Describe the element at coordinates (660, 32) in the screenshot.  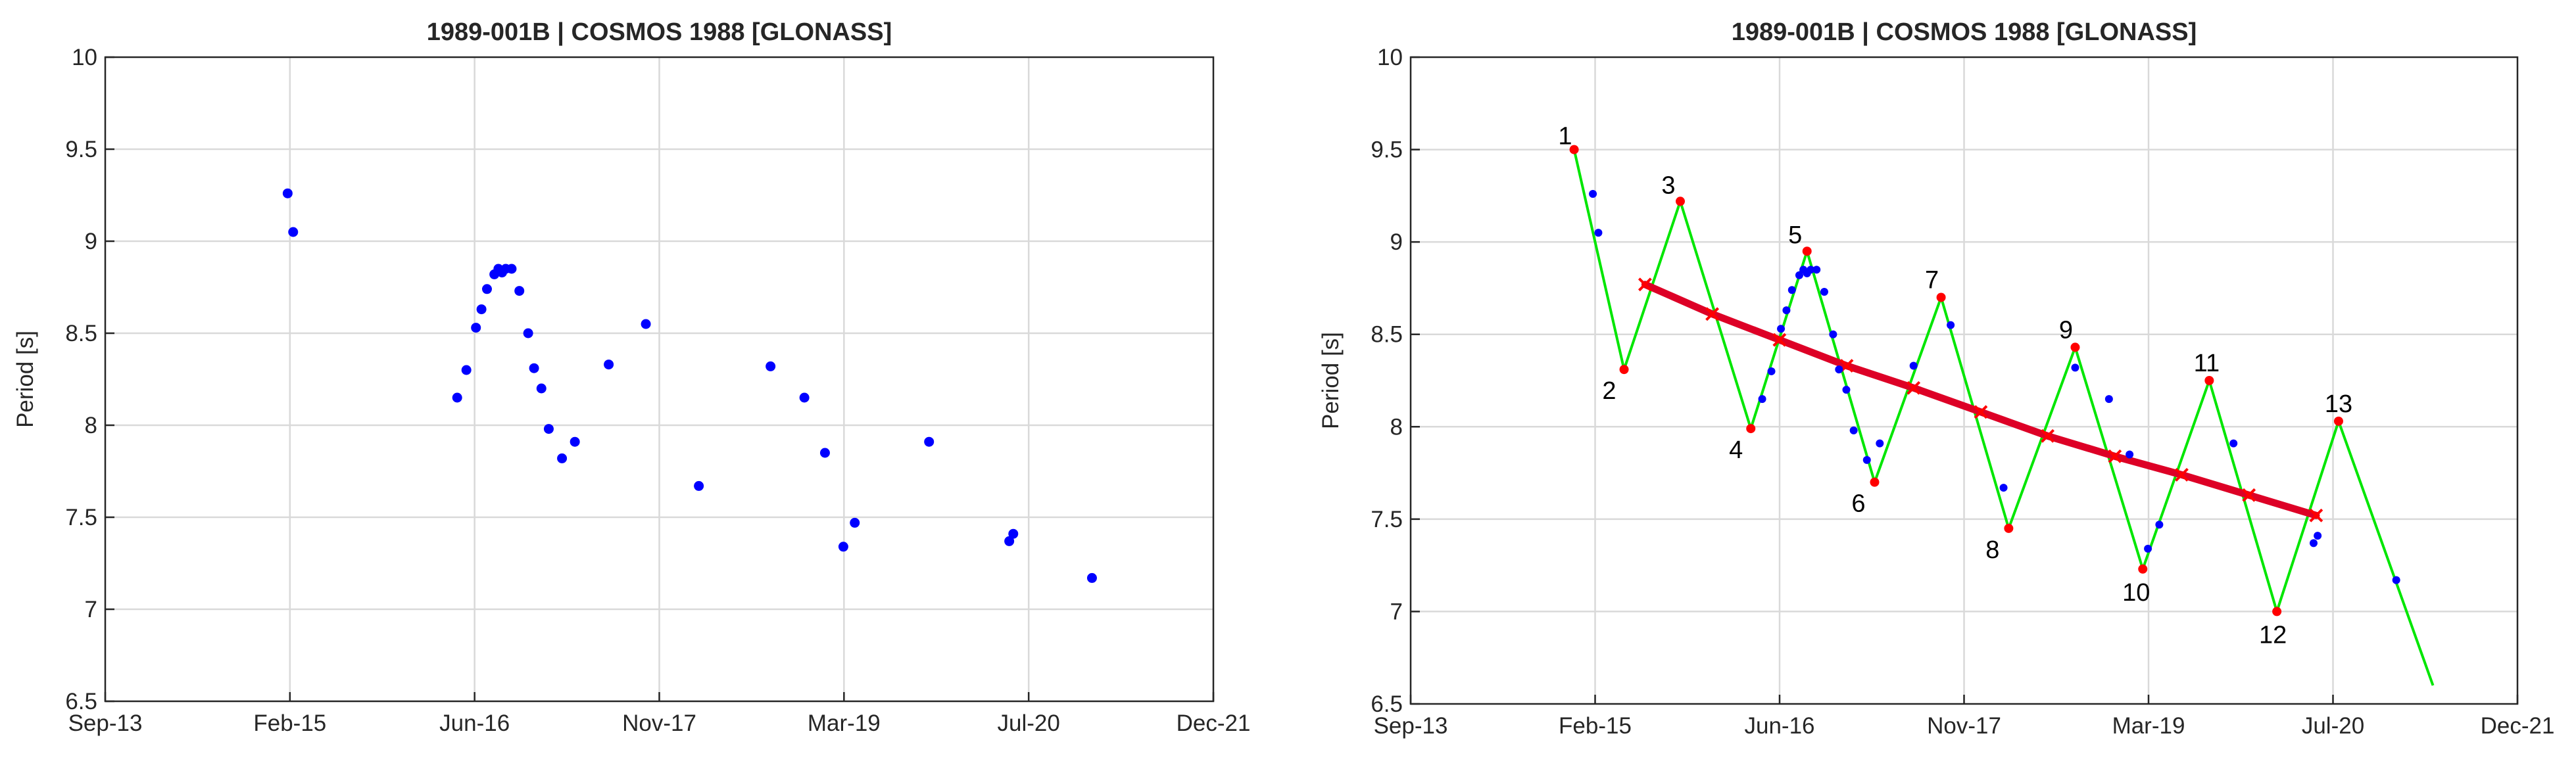
I see `left-chart-title: 1989-001B | COSMOS 1988 [GLONASS]` at that location.